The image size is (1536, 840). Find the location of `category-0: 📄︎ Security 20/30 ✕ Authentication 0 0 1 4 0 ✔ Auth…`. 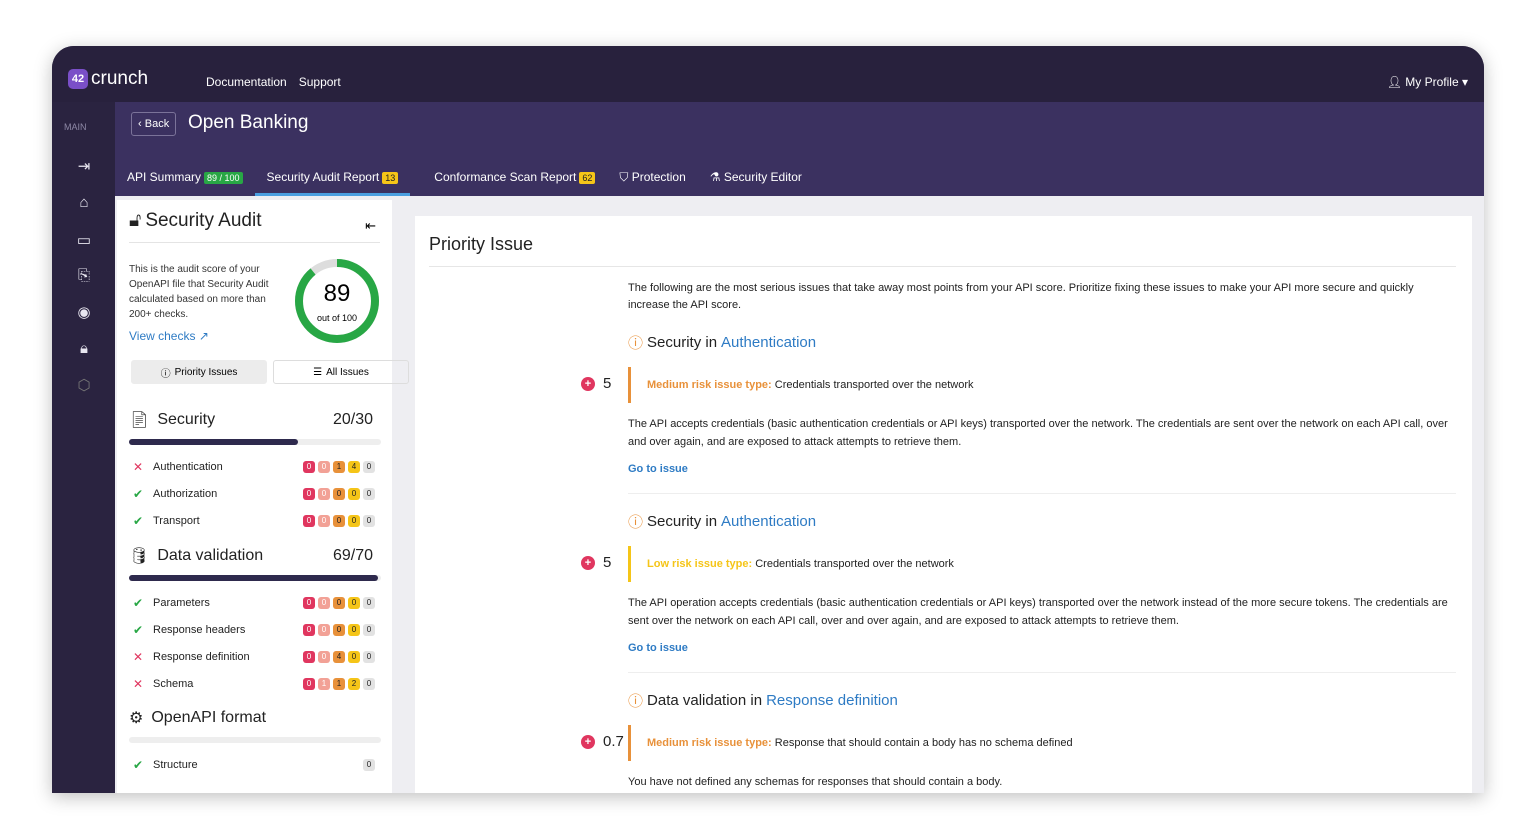

category-0: 📄︎ Security 20/30 ✕ Authentication 0 0 1 4 0 ✔ Auth… is located at coordinates (255, 470).